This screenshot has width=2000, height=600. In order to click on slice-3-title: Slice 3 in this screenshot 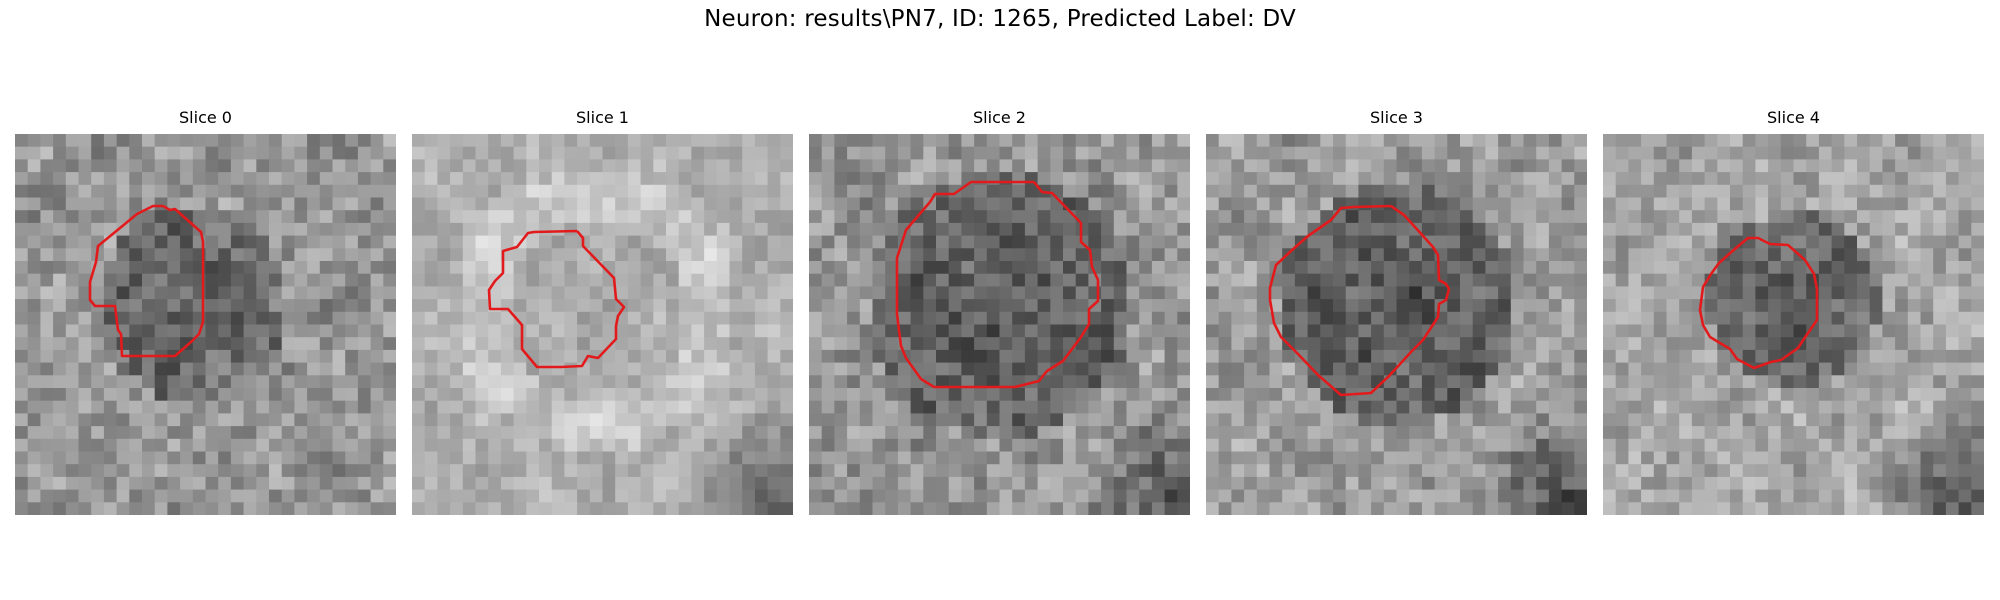, I will do `click(1396, 117)`.